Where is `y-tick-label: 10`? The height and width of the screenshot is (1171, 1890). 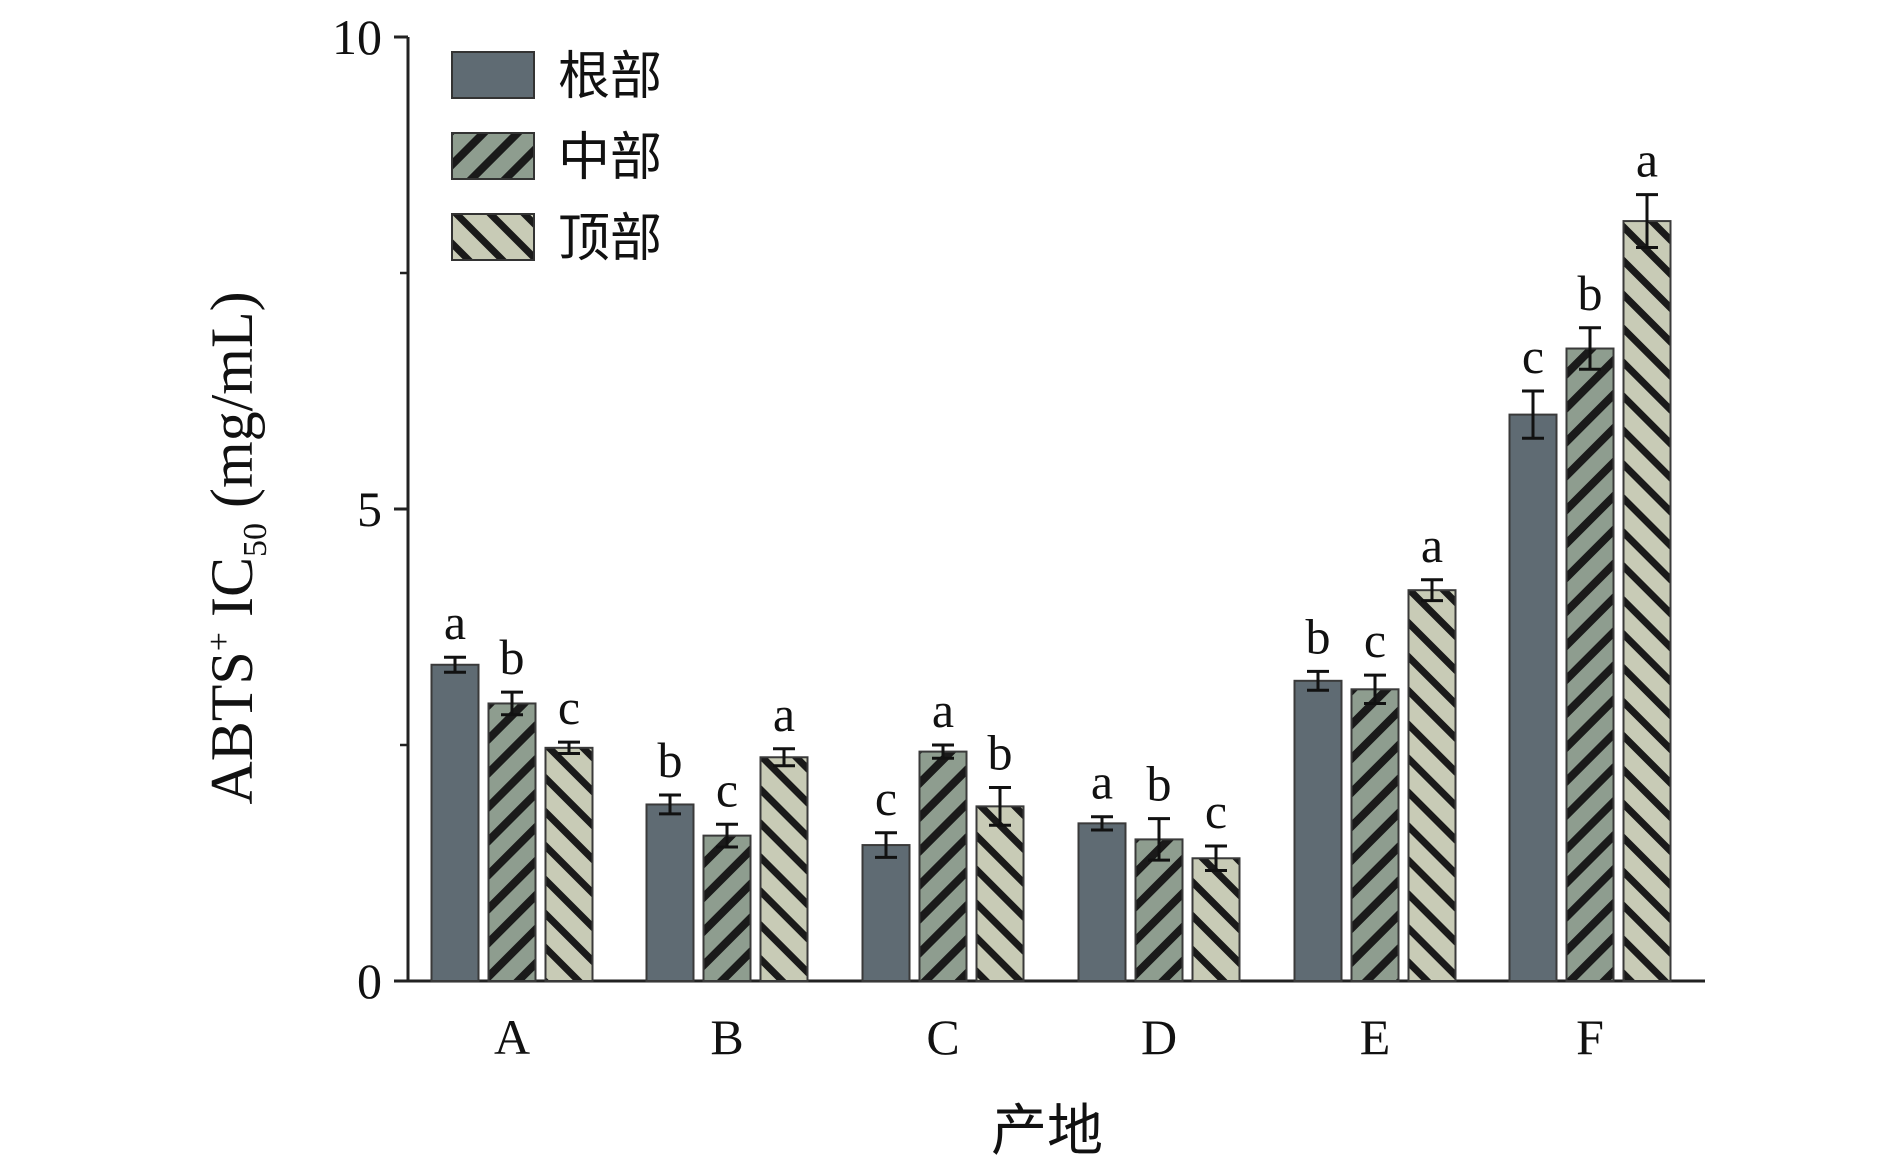
y-tick-label: 10 is located at coordinates (357, 37).